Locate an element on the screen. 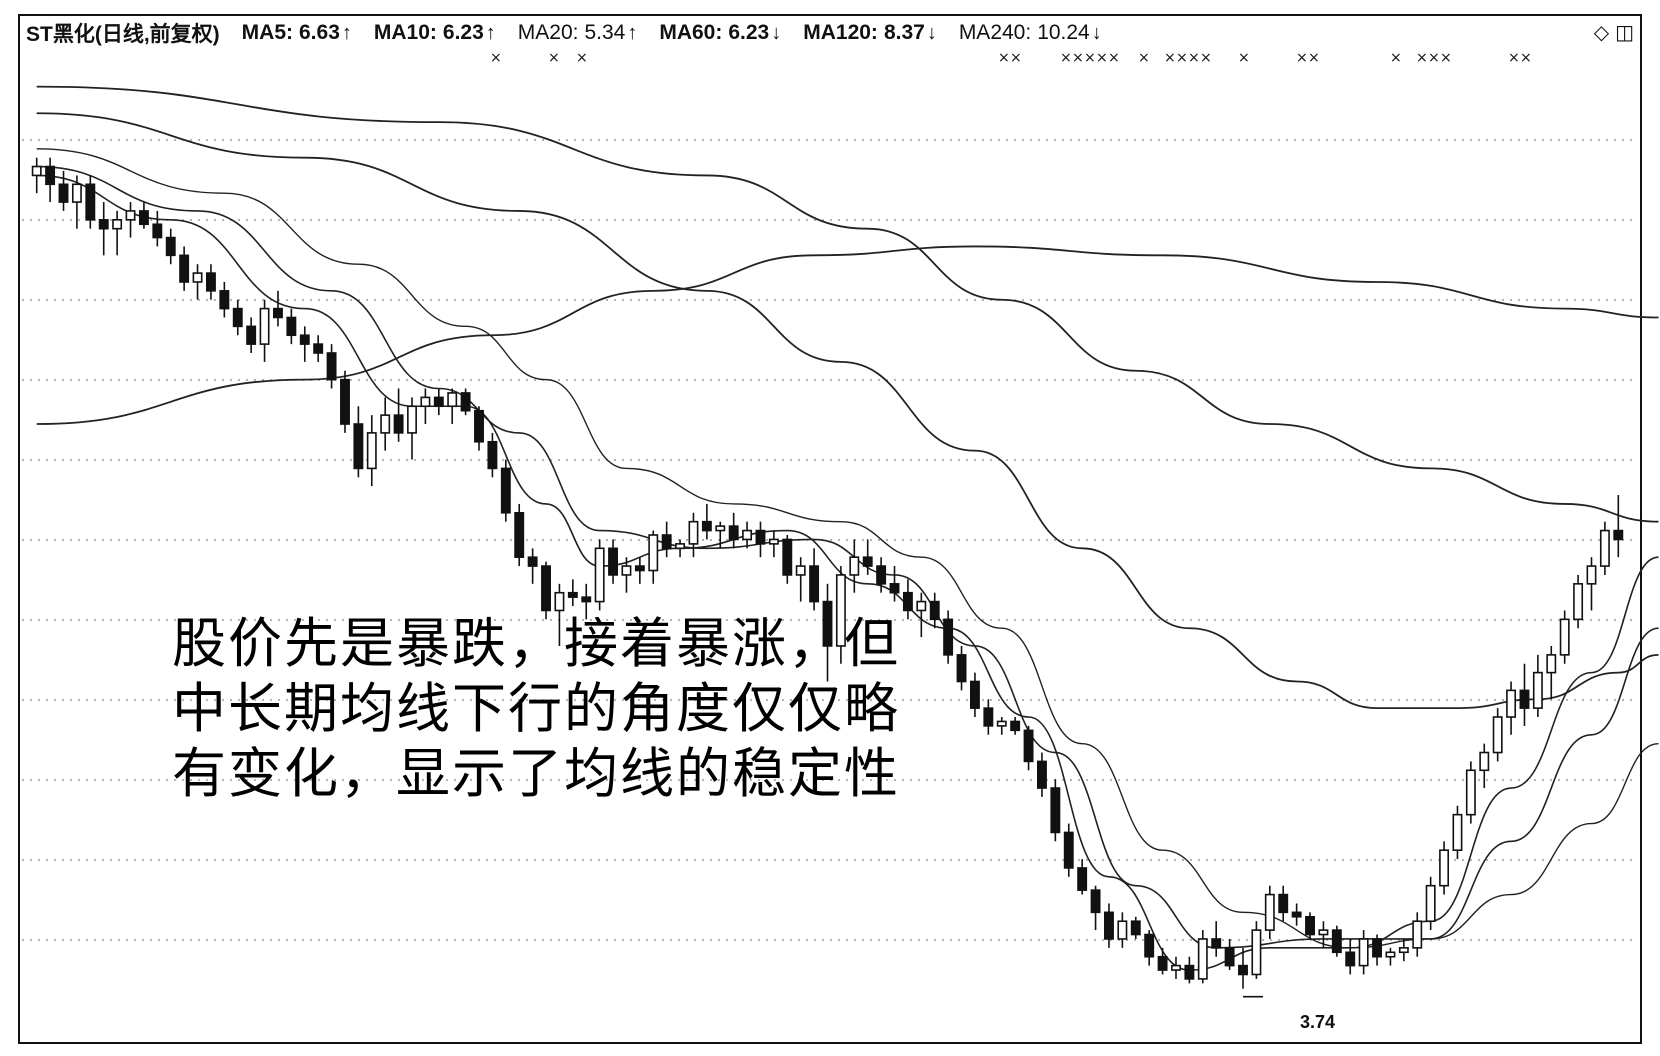 The image size is (1660, 1056). ma60-indicator: MA60: 6.23 ↓ is located at coordinates (720, 32).